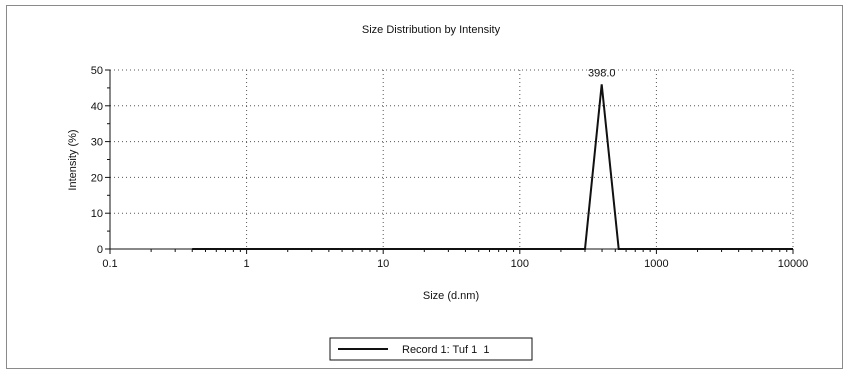  I want to click on legend: Record 1: Tuf 1 1, so click(431, 349).